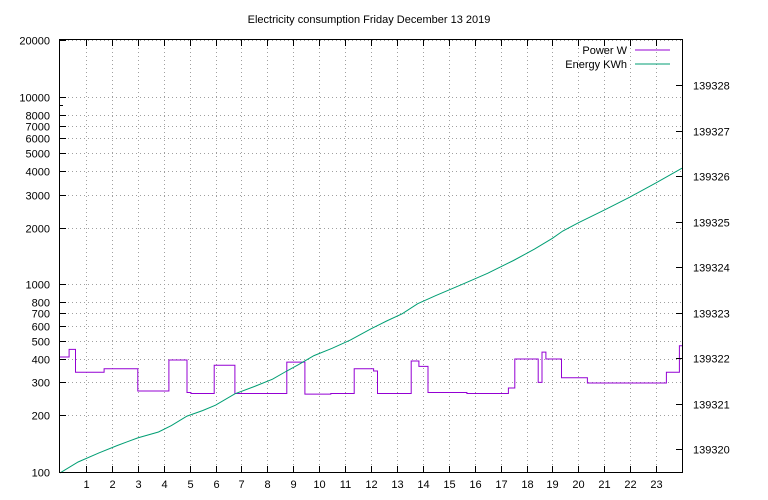  What do you see at coordinates (711, 451) in the screenshot?
I see `y2-tick-label: 139320` at bounding box center [711, 451].